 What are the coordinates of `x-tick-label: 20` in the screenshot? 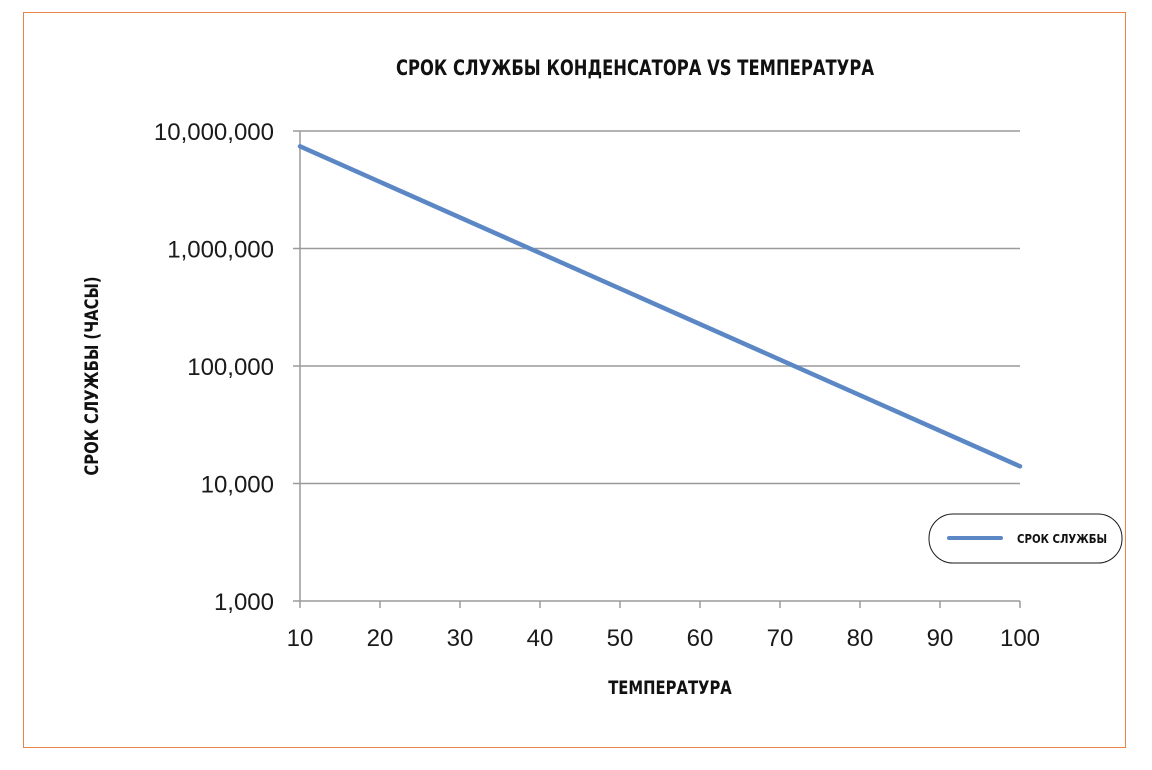 It's located at (380, 638).